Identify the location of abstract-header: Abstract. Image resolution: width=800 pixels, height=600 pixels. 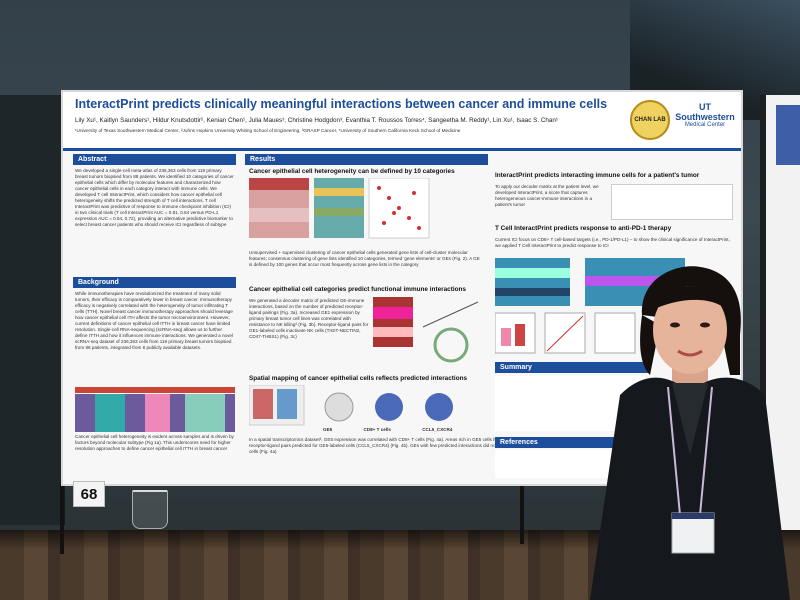
(154, 159).